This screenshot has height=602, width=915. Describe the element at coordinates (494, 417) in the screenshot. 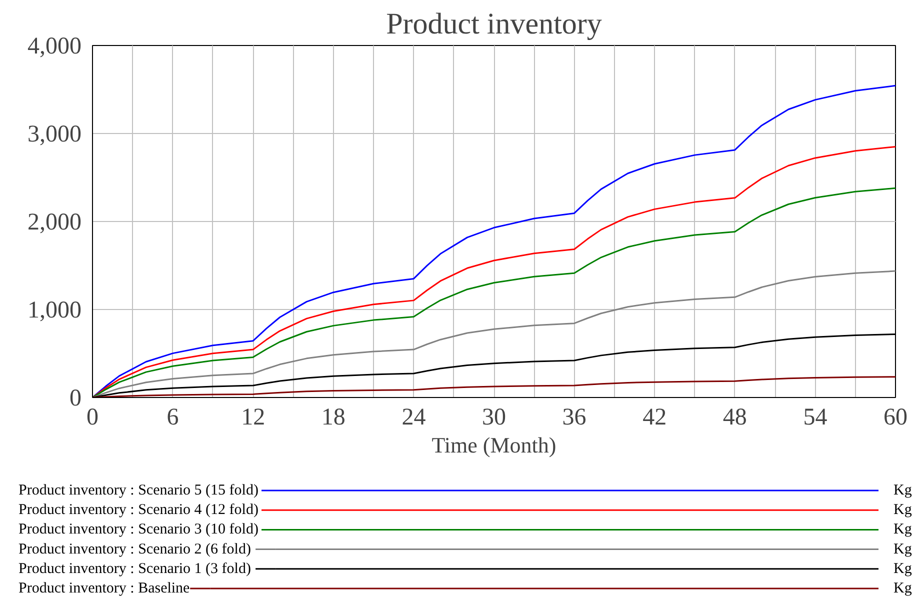

I see `x-tick-label: 30` at that location.